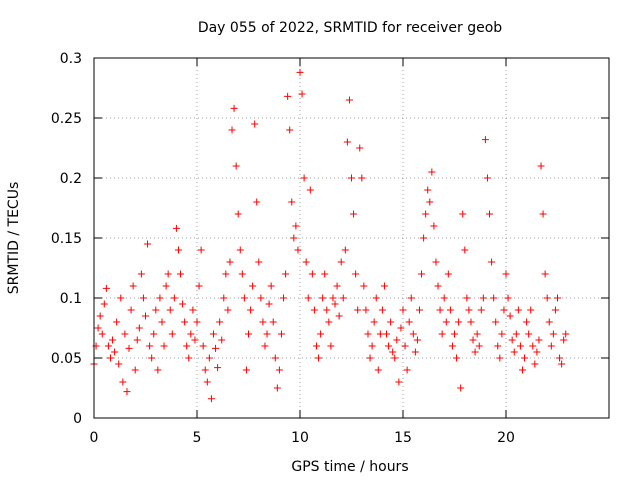 The width and height of the screenshot is (640, 480). Describe the element at coordinates (71, 179) in the screenshot. I see `y-tick-label: 0.2` at that location.